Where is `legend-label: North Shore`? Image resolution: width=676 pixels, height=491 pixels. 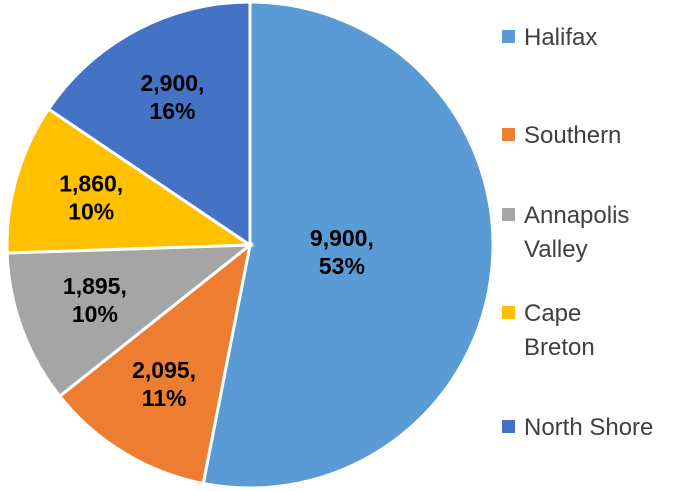
legend-label: North Shore is located at coordinates (589, 427).